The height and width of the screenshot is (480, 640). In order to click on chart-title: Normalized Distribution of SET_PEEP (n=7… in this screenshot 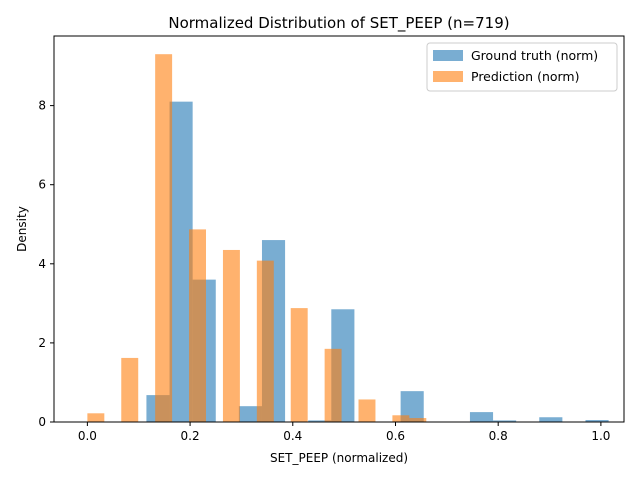, I will do `click(338, 23)`.